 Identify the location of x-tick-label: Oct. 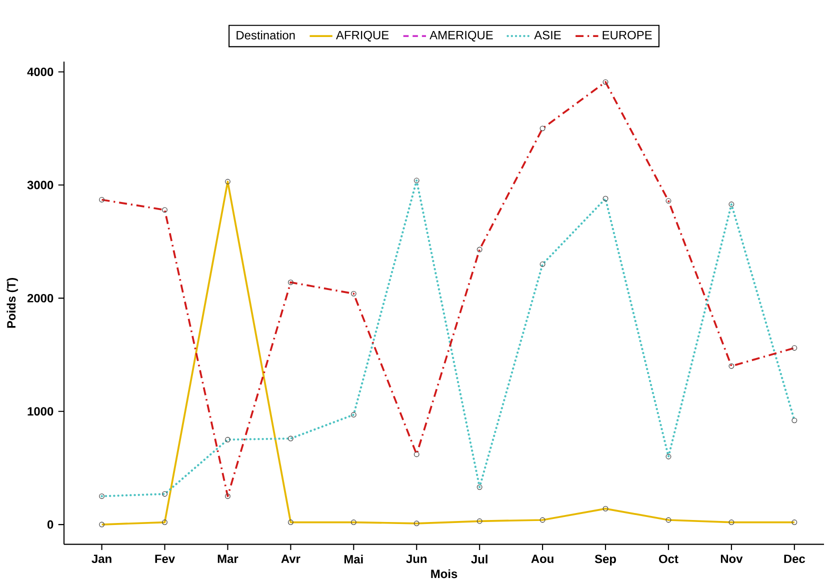
(668, 559).